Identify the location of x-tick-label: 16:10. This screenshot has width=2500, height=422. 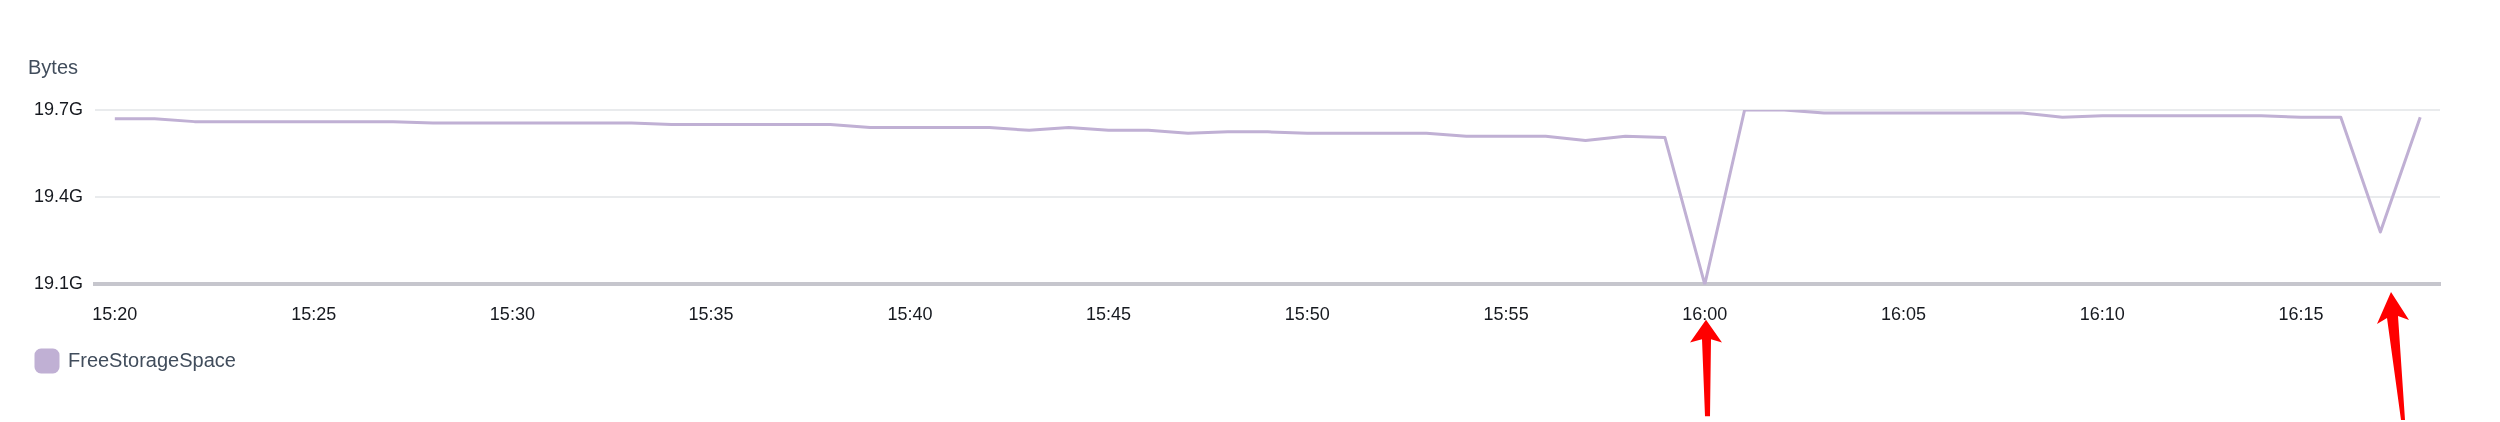
(2102, 314).